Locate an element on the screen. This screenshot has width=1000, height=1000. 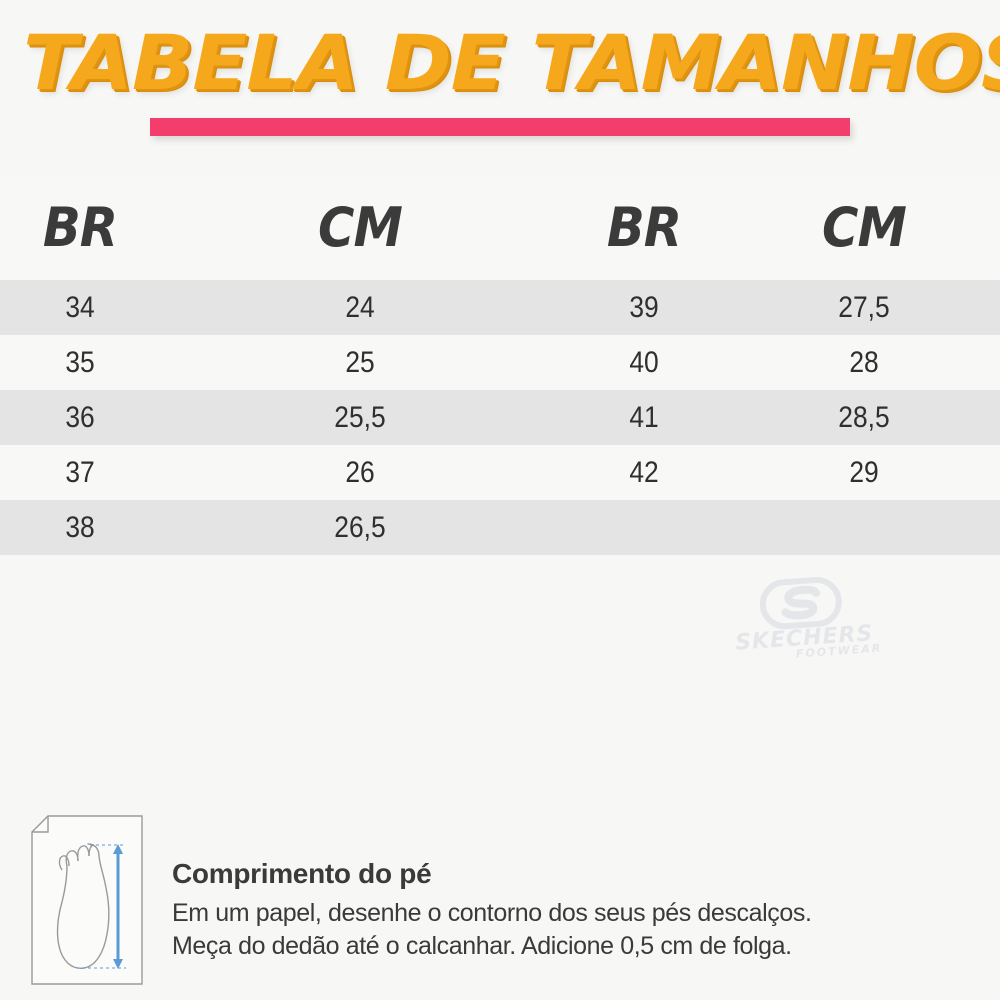
column-header-cm-right: CM is located at coordinates (864, 227).